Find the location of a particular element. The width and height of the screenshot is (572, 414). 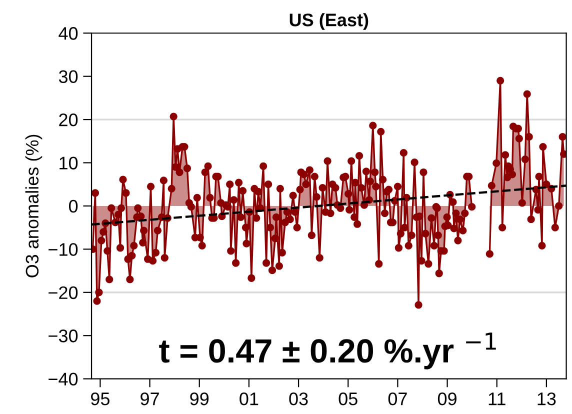

y-tick-label: 30 is located at coordinates (68, 77).